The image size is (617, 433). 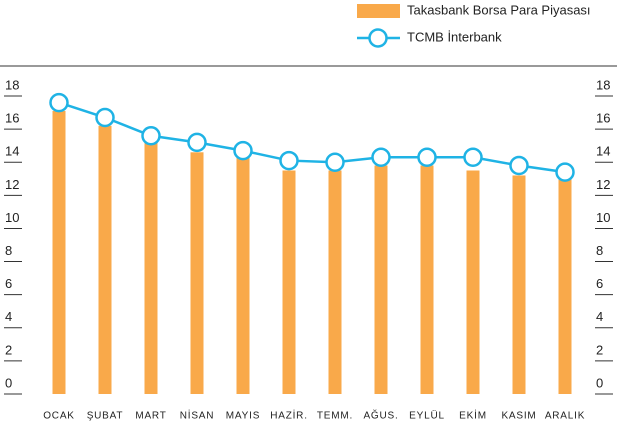 What do you see at coordinates (380, 415) in the screenshot?
I see `x-tick-label: AĞUS.` at bounding box center [380, 415].